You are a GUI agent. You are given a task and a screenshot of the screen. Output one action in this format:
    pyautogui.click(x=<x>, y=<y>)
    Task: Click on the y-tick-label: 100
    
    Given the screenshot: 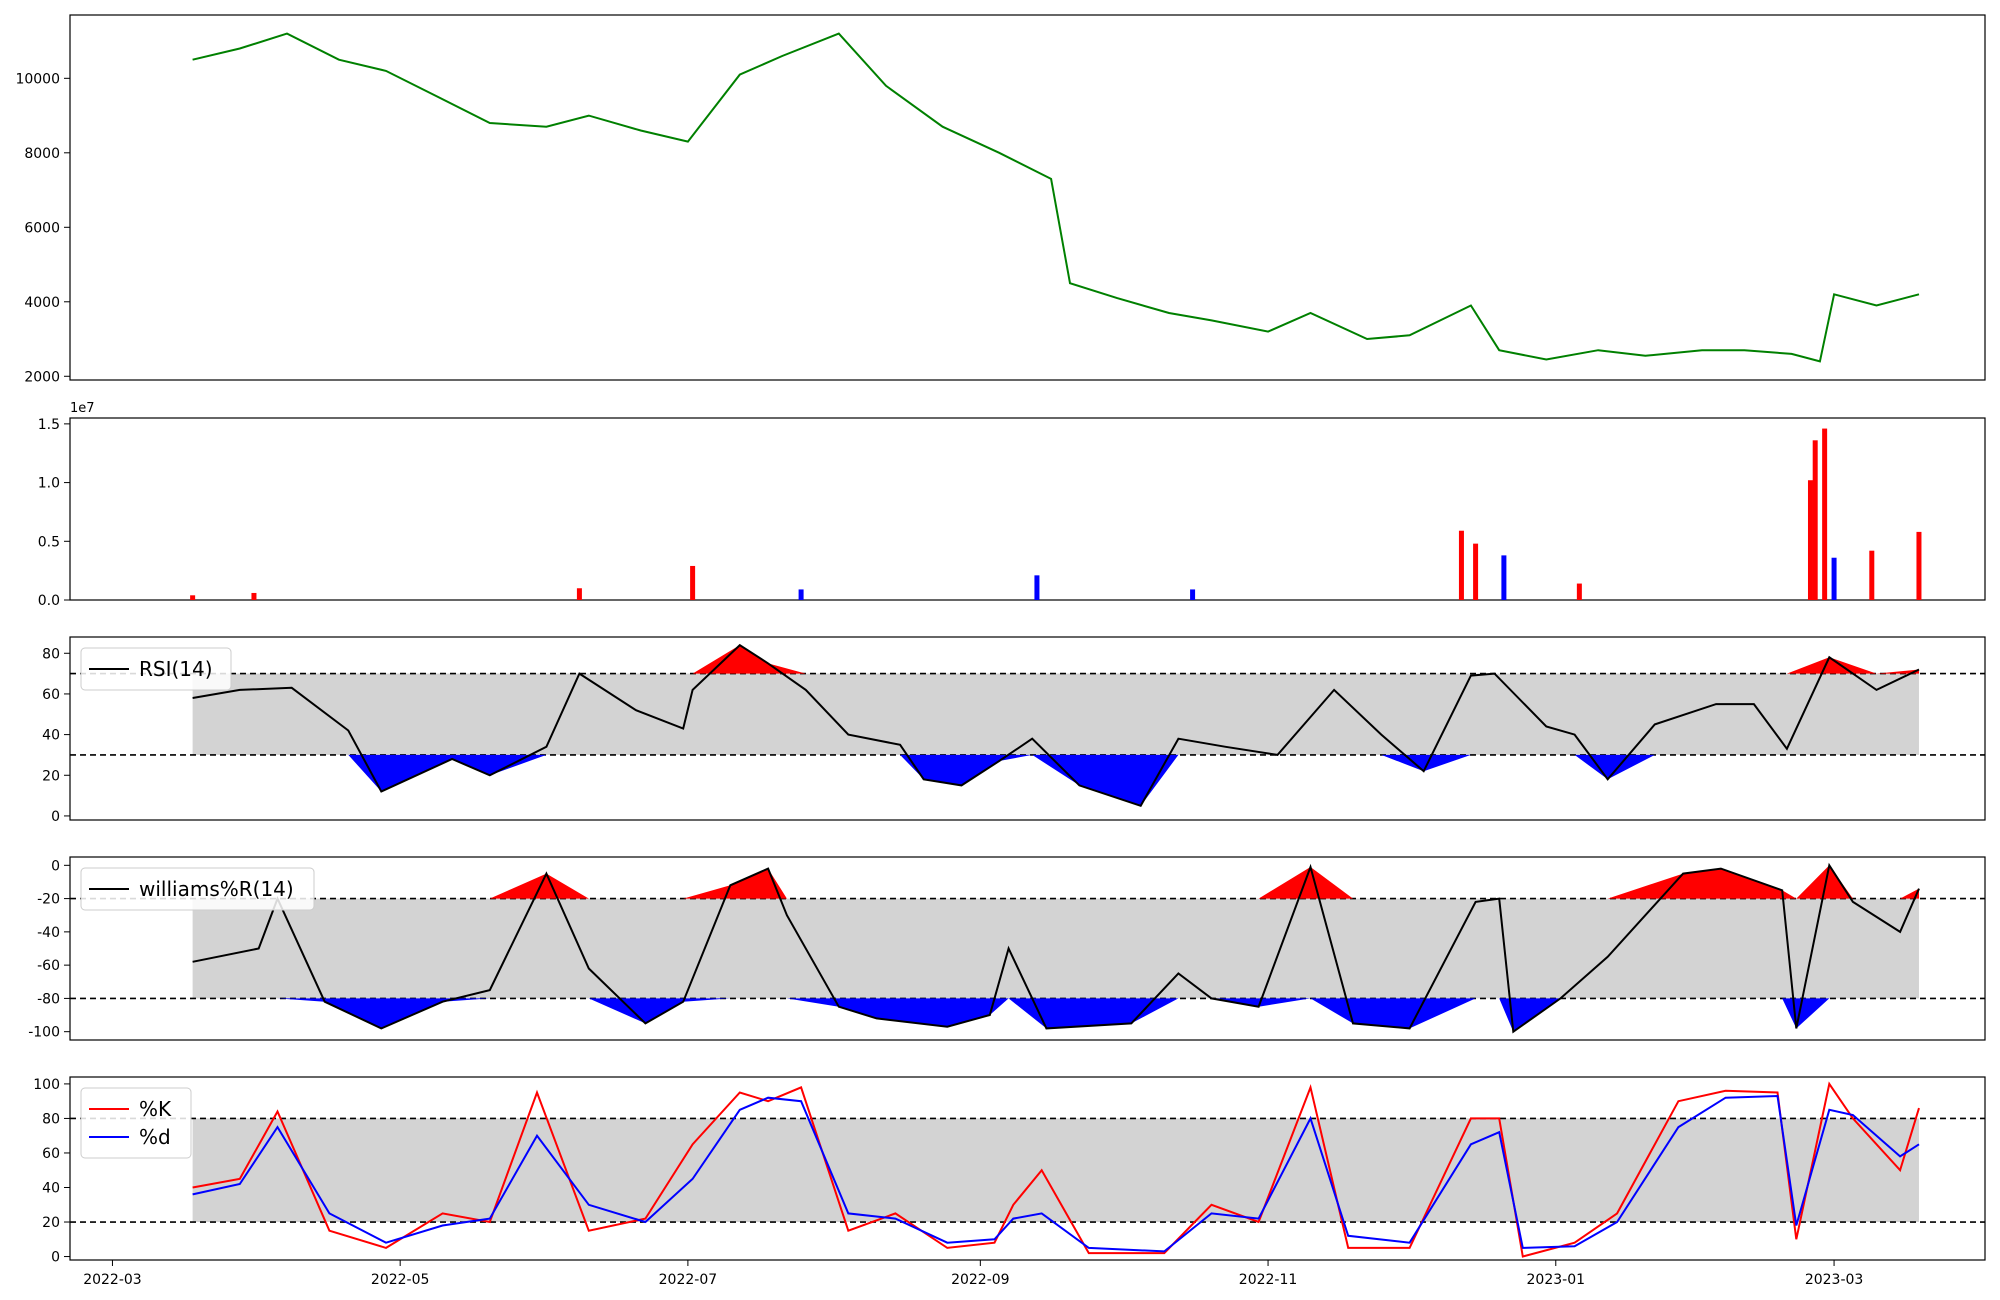 What is the action you would take?
    pyautogui.click(x=46, y=1085)
    